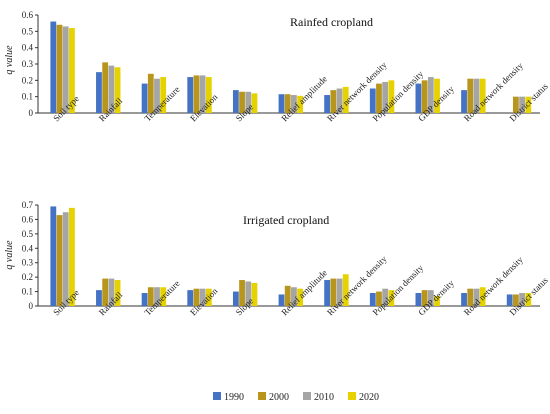 The height and width of the screenshot is (414, 550). Describe the element at coordinates (324, 397) in the screenshot. I see `legend-label: 2010` at that location.